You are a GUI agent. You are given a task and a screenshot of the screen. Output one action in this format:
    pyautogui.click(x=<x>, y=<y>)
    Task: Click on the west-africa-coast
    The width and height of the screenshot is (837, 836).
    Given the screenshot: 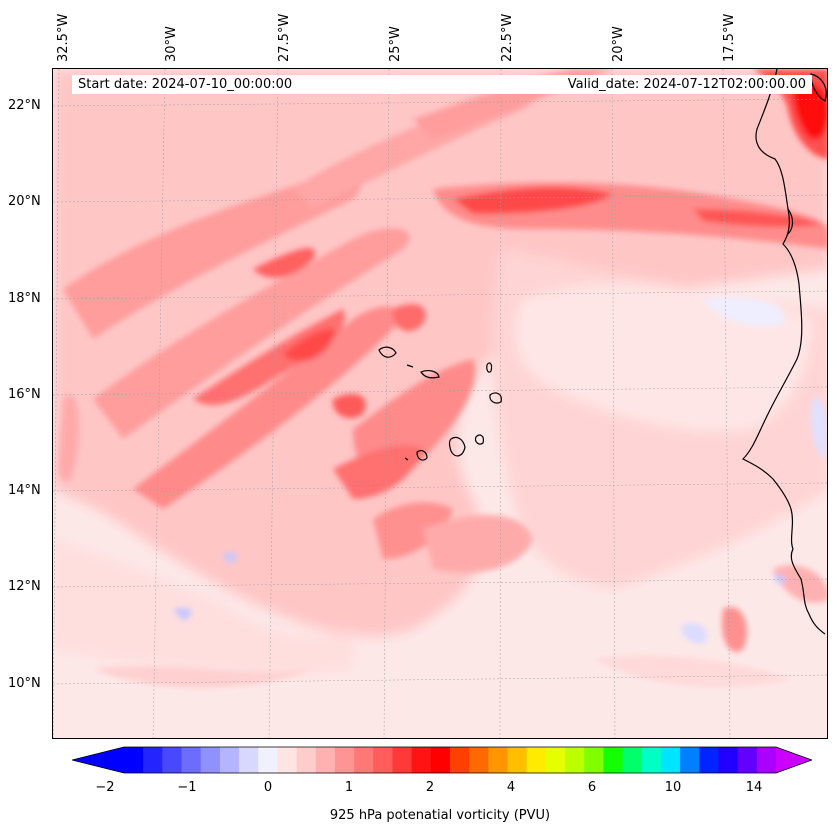 What is the action you would take?
    pyautogui.click(x=783, y=352)
    